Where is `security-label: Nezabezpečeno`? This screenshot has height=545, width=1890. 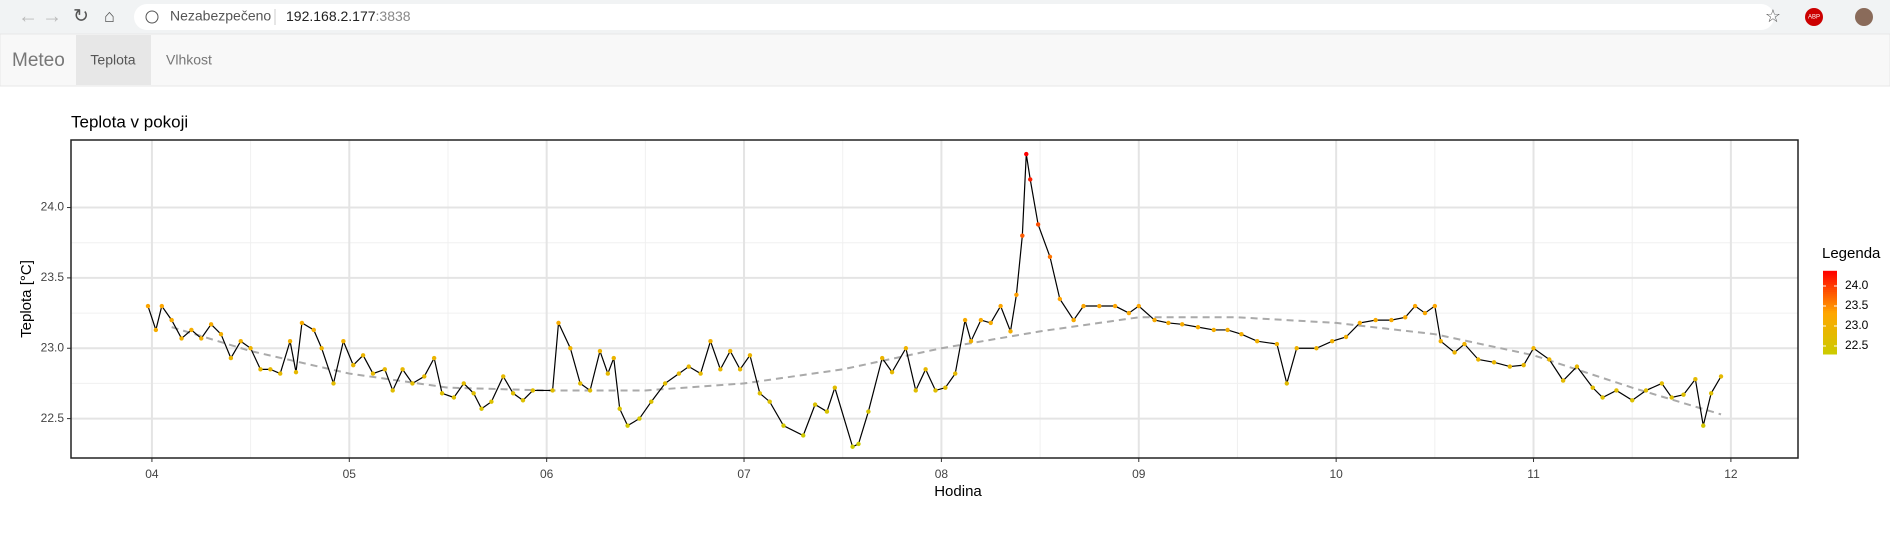
security-label: Nezabezpečeno is located at coordinates (220, 16).